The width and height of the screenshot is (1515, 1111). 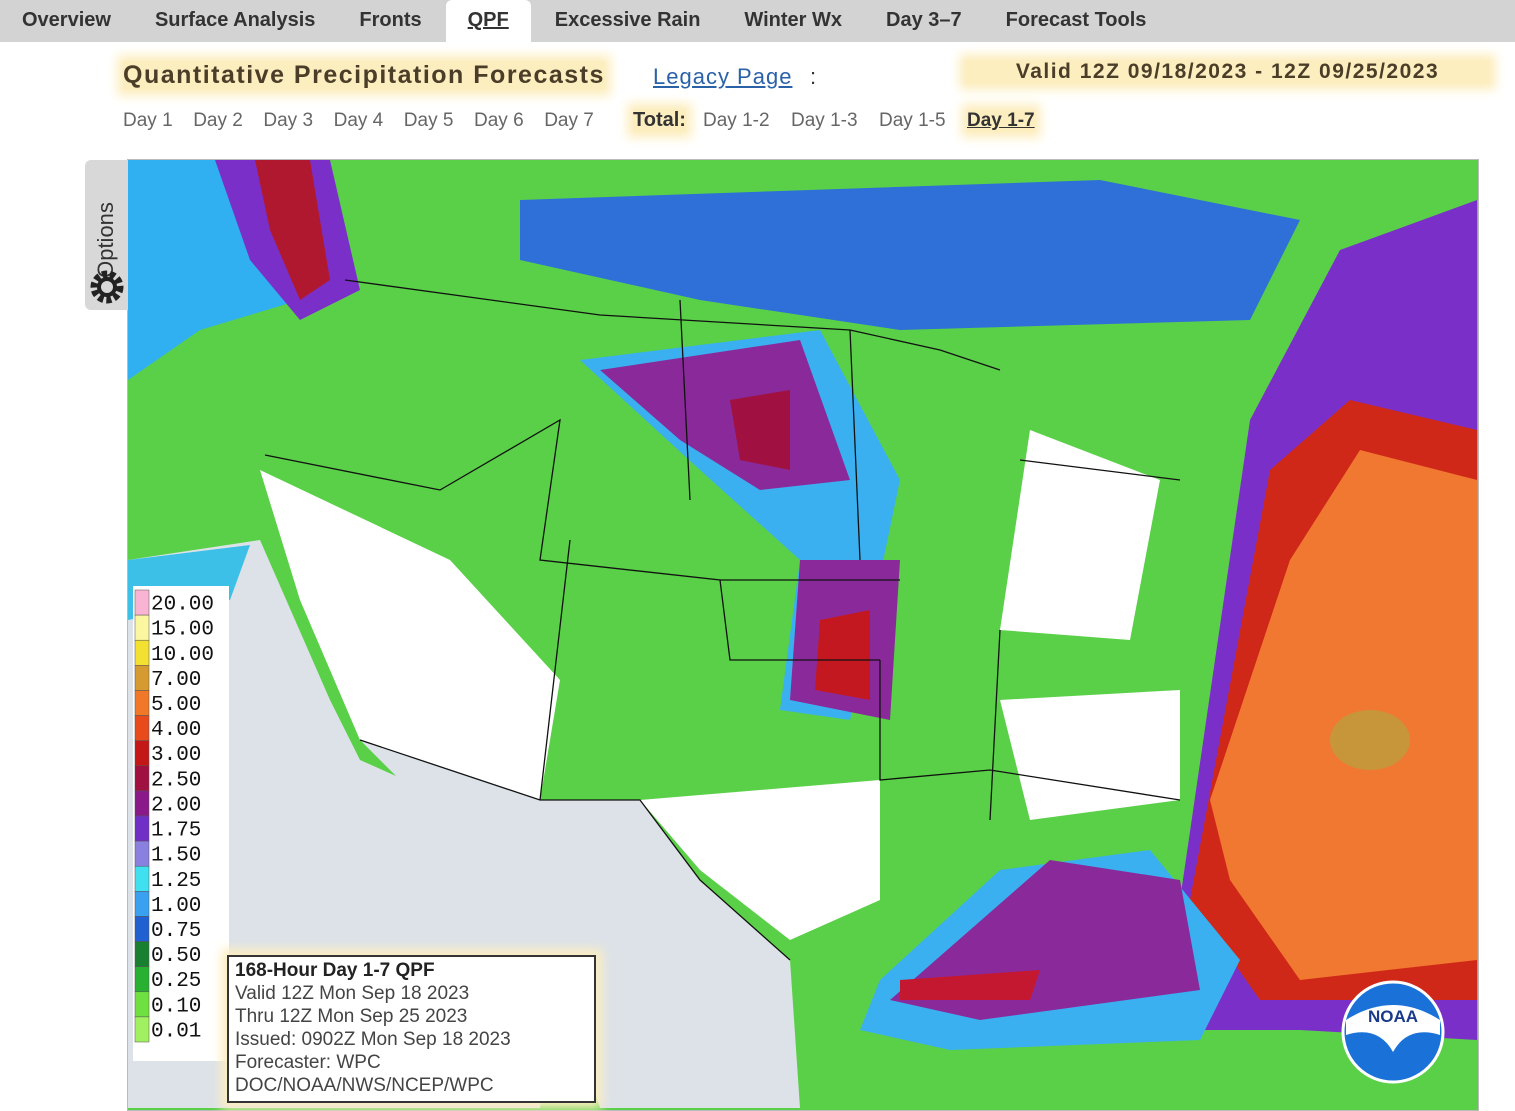 What do you see at coordinates (580, 924) in the screenshot?
I see `mexico` at bounding box center [580, 924].